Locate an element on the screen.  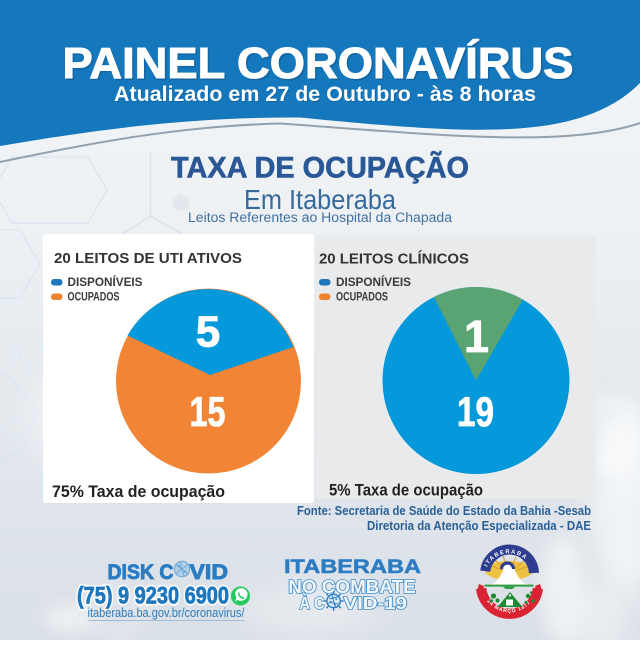
svg-text: (75) 9 9230 6900 is located at coordinates (153, 596).